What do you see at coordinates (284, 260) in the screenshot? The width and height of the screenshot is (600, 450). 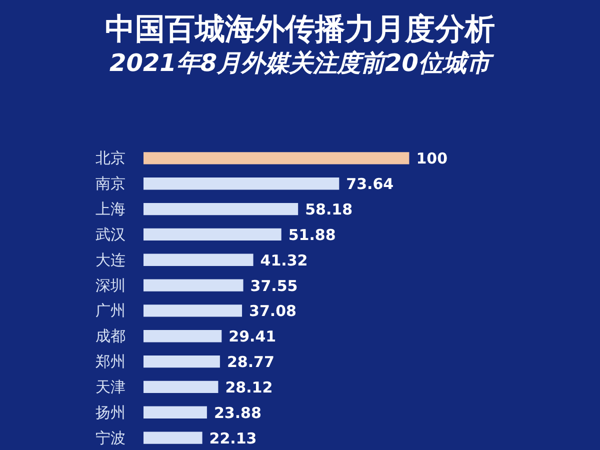 I see `data-label: 41.32` at bounding box center [284, 260].